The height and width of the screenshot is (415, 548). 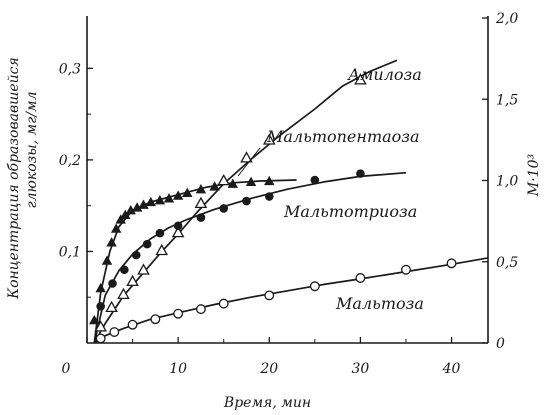 I want to click on curve-label-leader, so click(x=249, y=162).